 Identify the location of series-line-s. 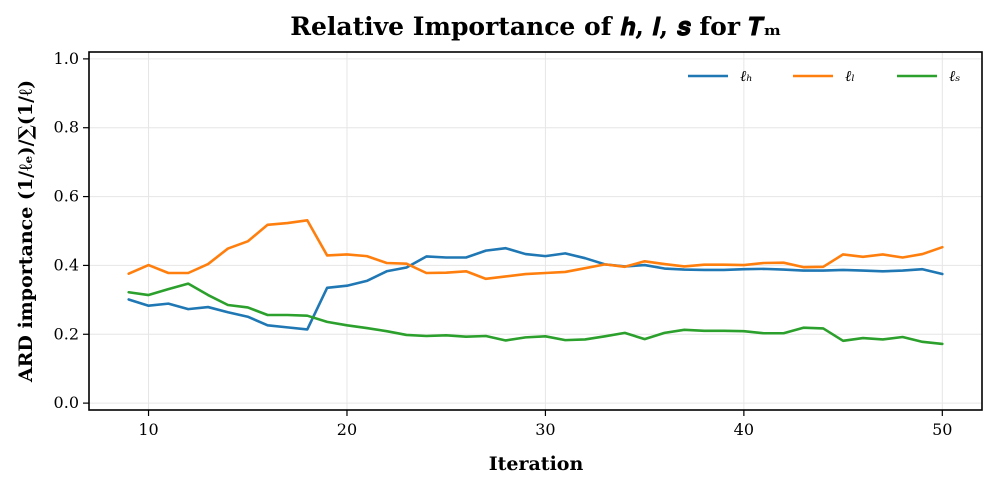
(535, 314).